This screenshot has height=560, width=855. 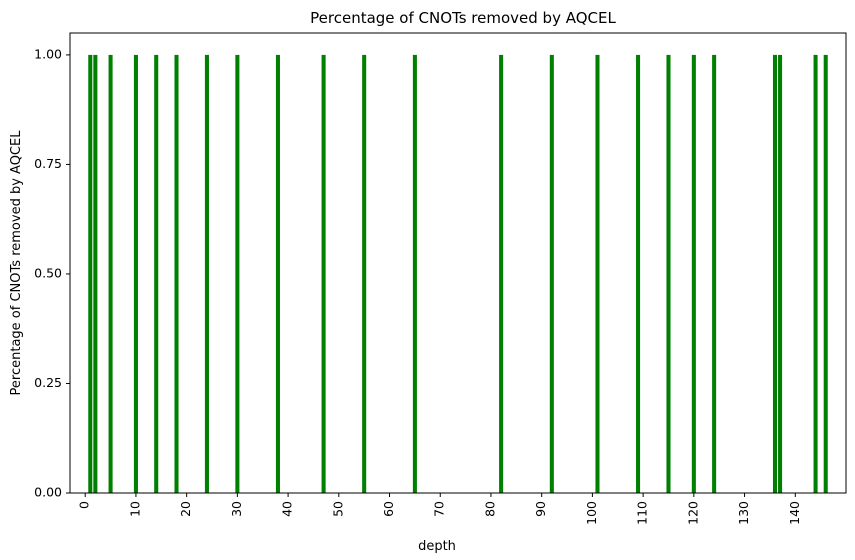 I want to click on x-tick-label-70: 70, so click(x=439, y=509).